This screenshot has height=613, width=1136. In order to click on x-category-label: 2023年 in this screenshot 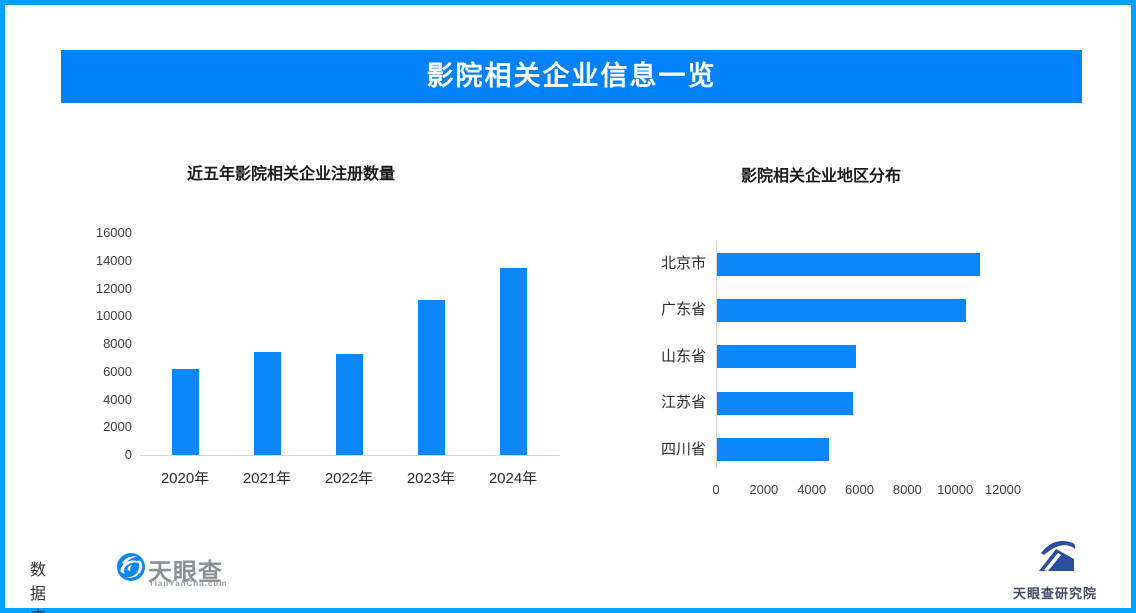, I will do `click(431, 478)`.